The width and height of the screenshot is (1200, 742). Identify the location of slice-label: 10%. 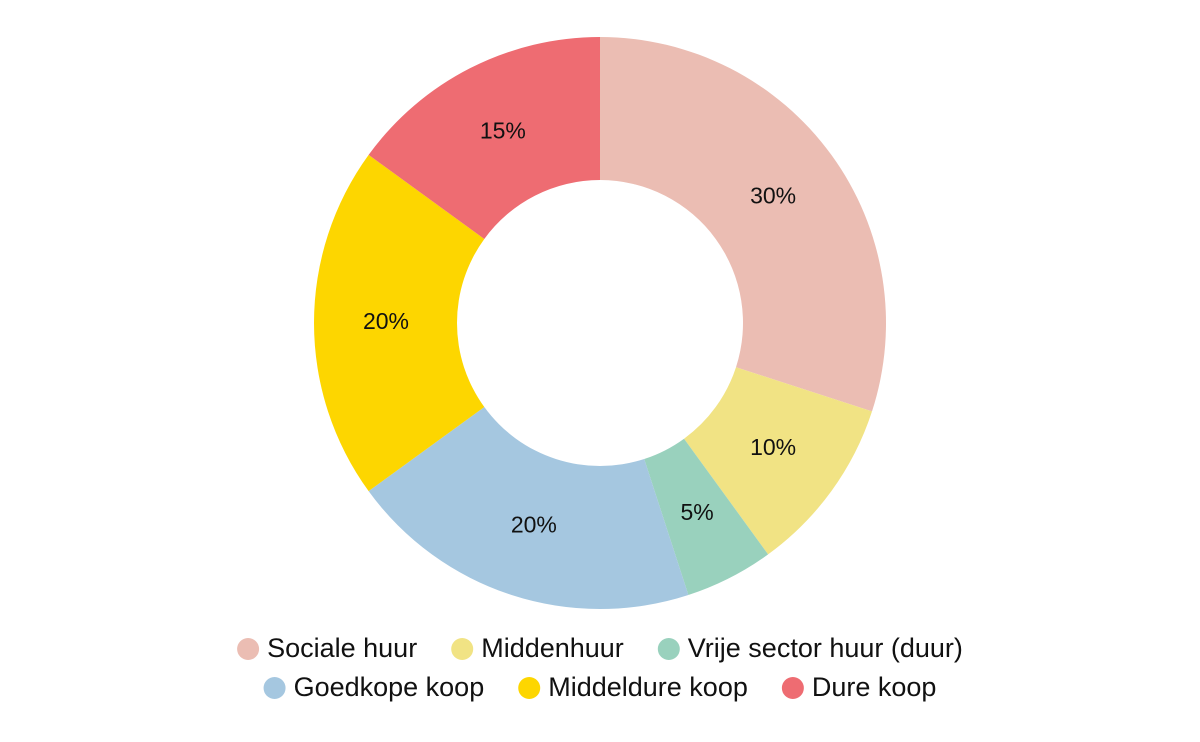
(773, 447).